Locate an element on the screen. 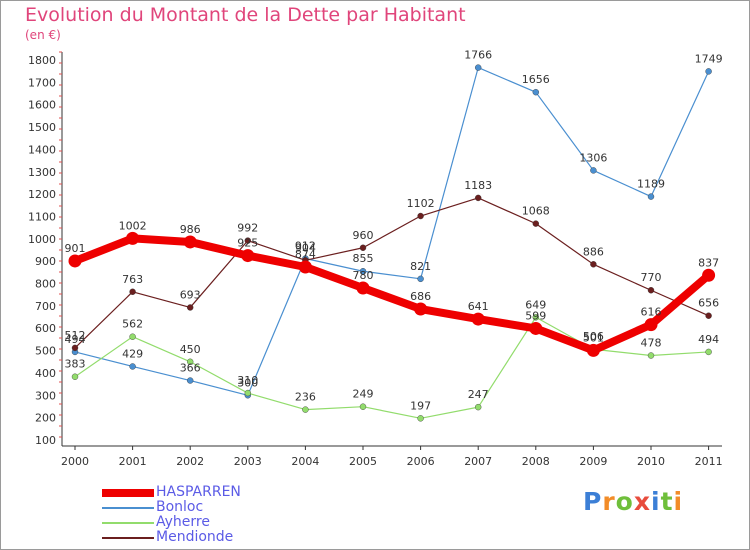 The image size is (750, 550). x-tick-label: 2004 is located at coordinates (305, 461).